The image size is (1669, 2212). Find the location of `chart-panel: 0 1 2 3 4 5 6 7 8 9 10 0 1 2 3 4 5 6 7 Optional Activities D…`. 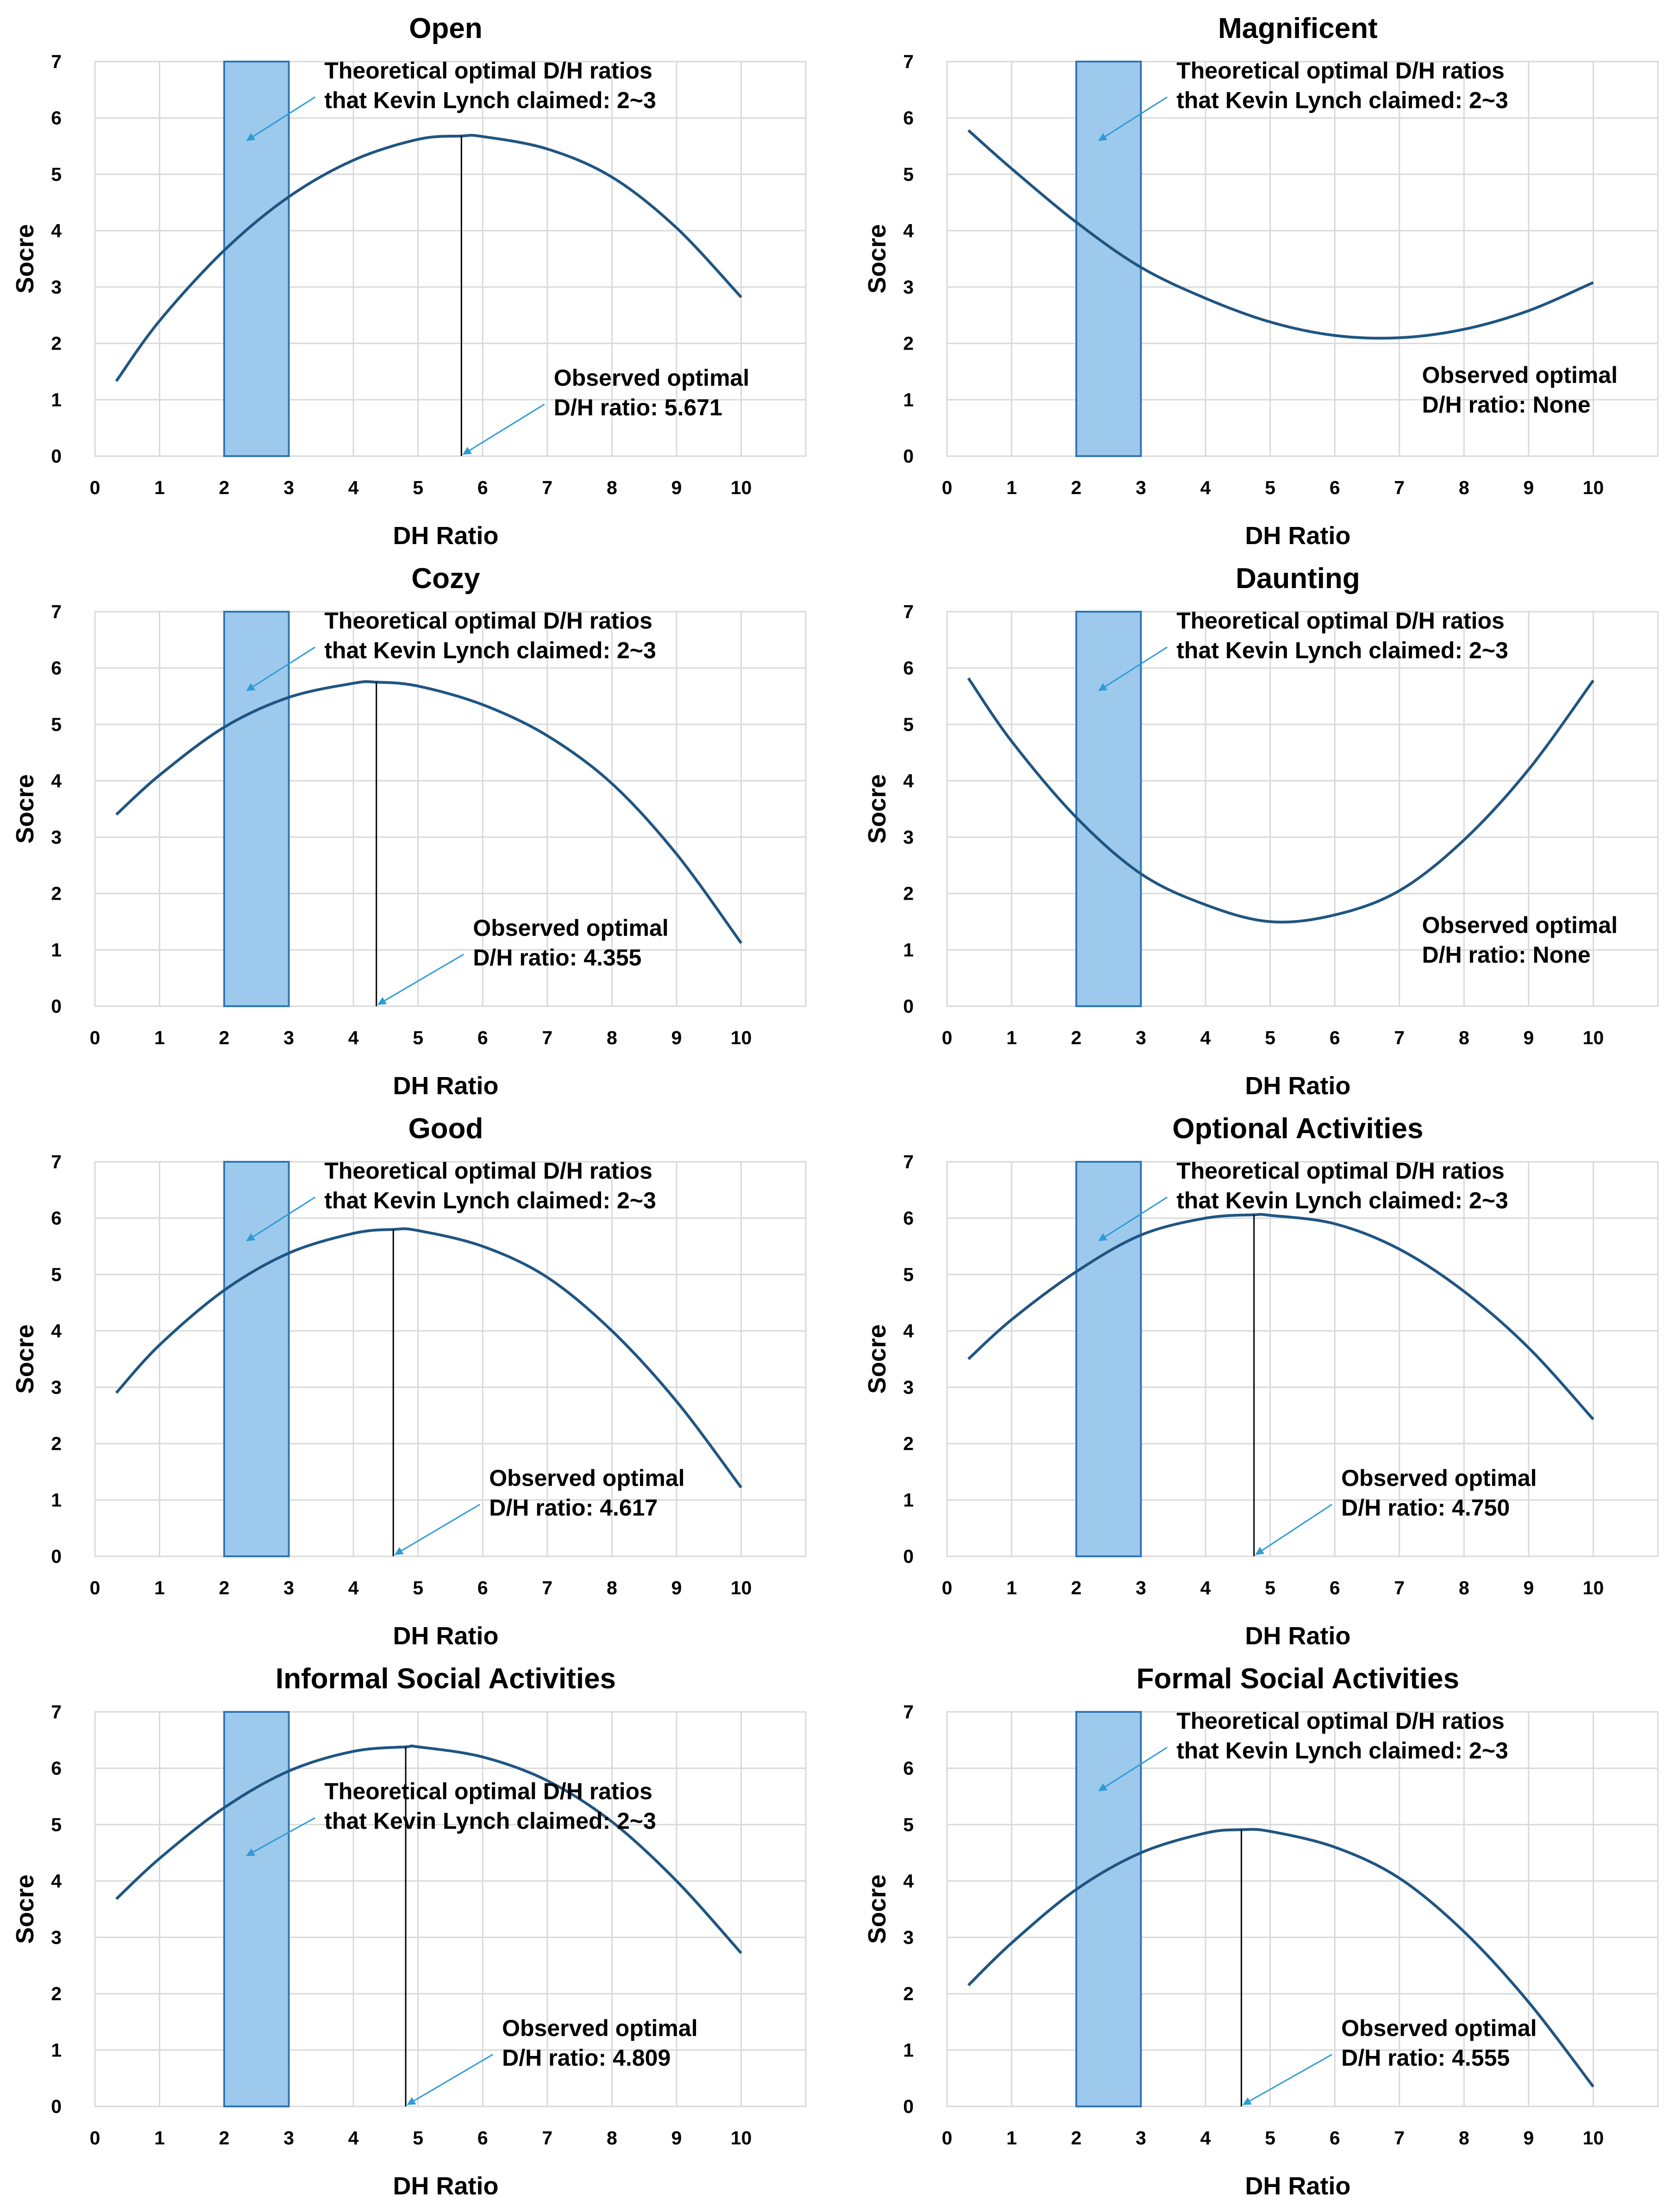

chart-panel: 0 1 2 3 4 5 6 7 8 9 10 0 1 2 3 4 5 6 7 Optional Activities D… is located at coordinates (1261, 1381).